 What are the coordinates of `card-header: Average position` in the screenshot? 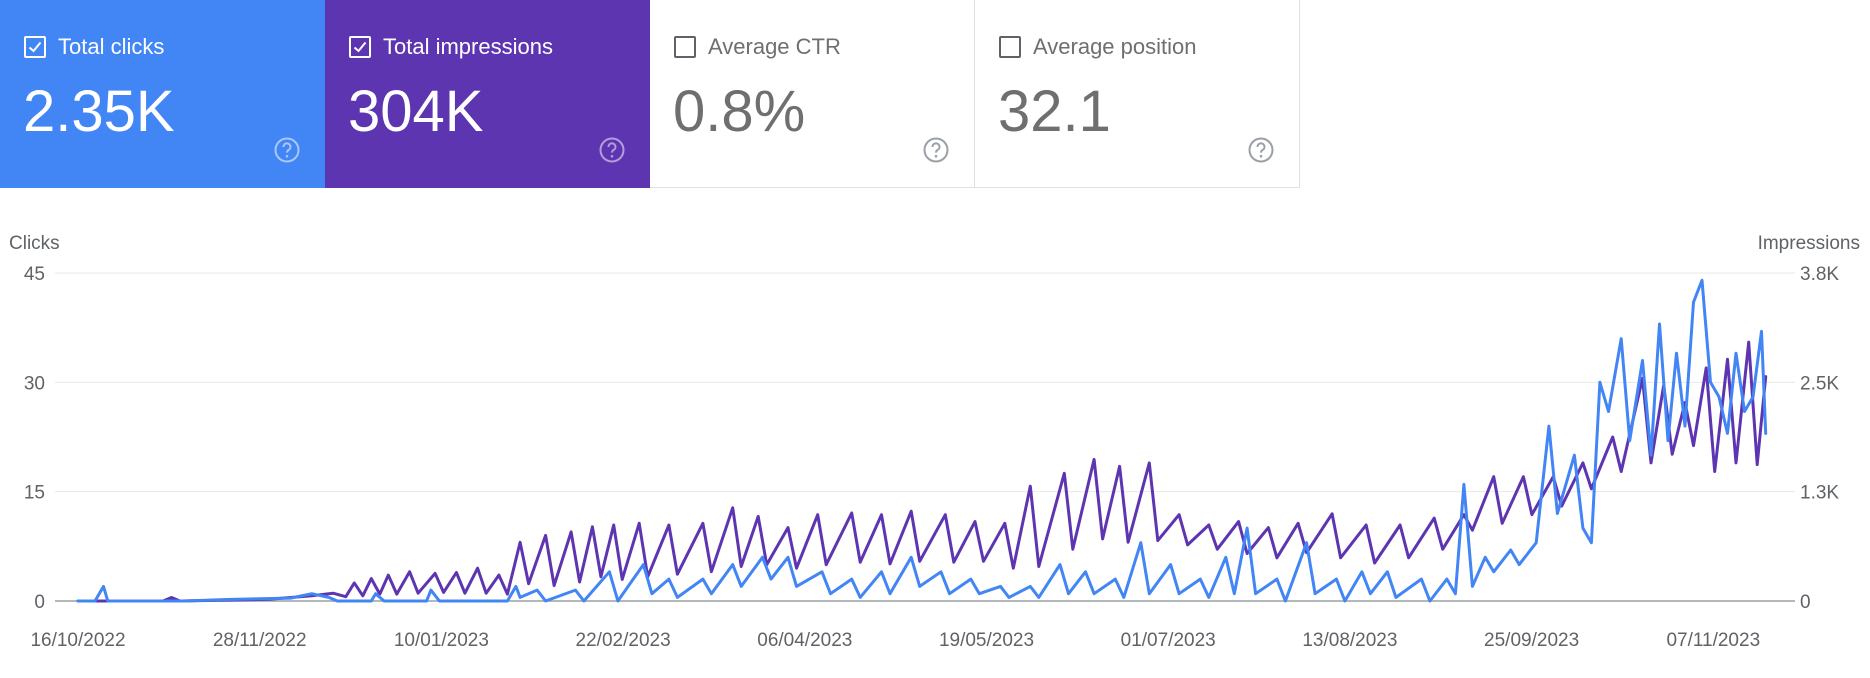 It's located at (1098, 47).